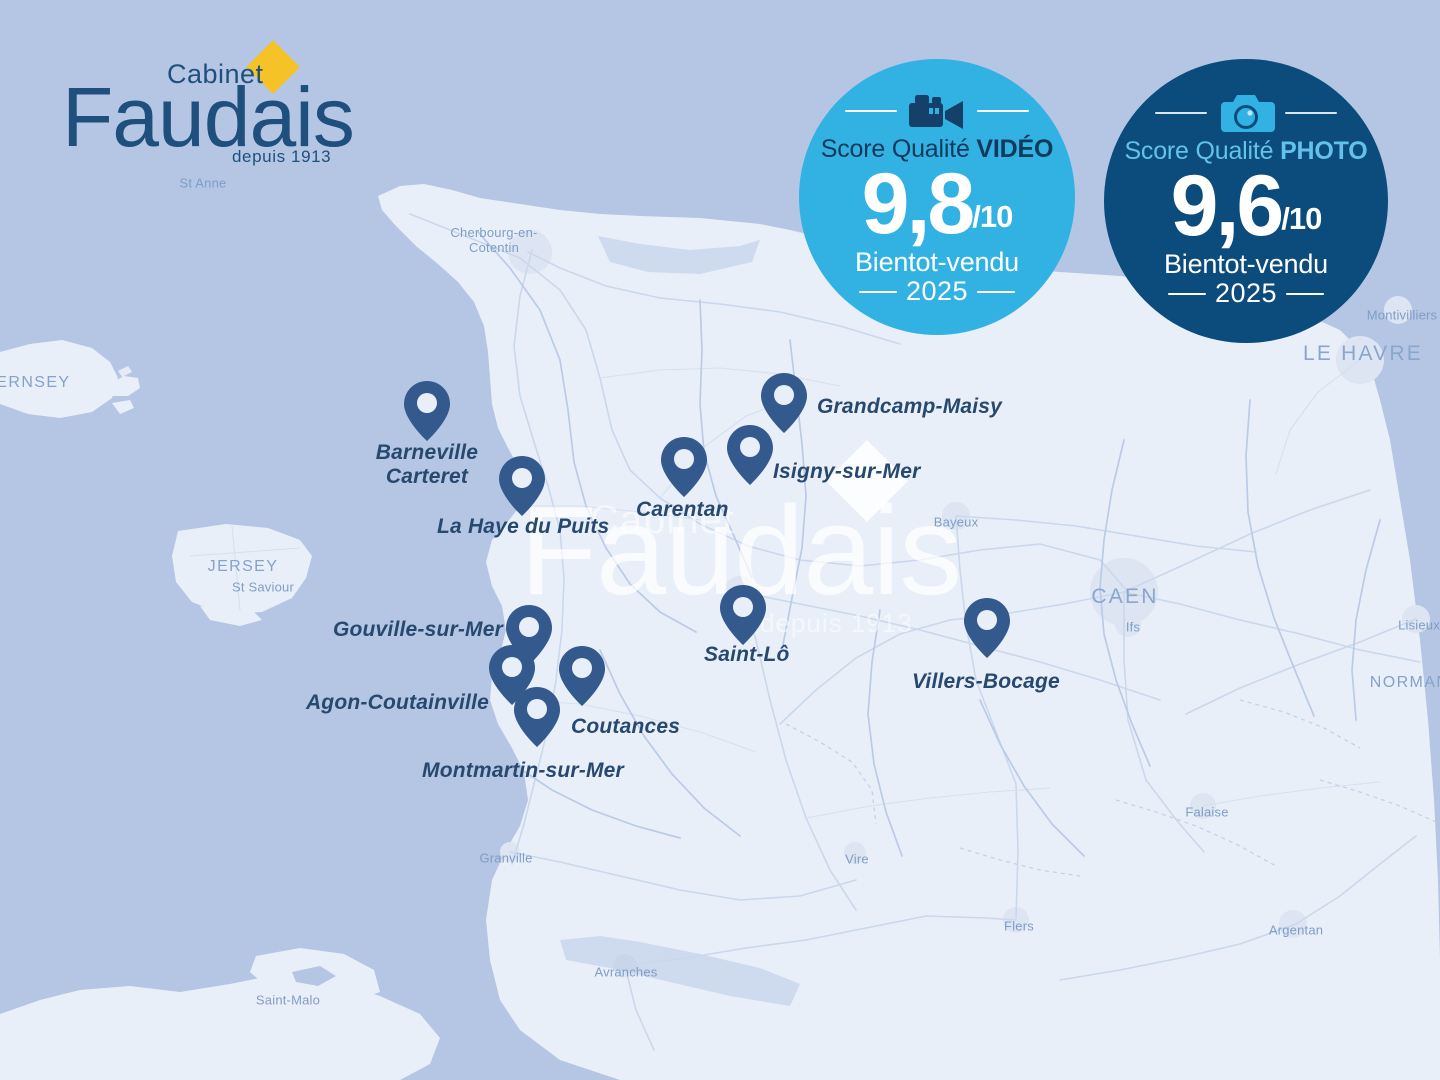 This screenshot has height=1080, width=1440. Describe the element at coordinates (1245, 264) in the screenshot. I see `badge-photo-subtitle: Bientot-vendu` at that location.